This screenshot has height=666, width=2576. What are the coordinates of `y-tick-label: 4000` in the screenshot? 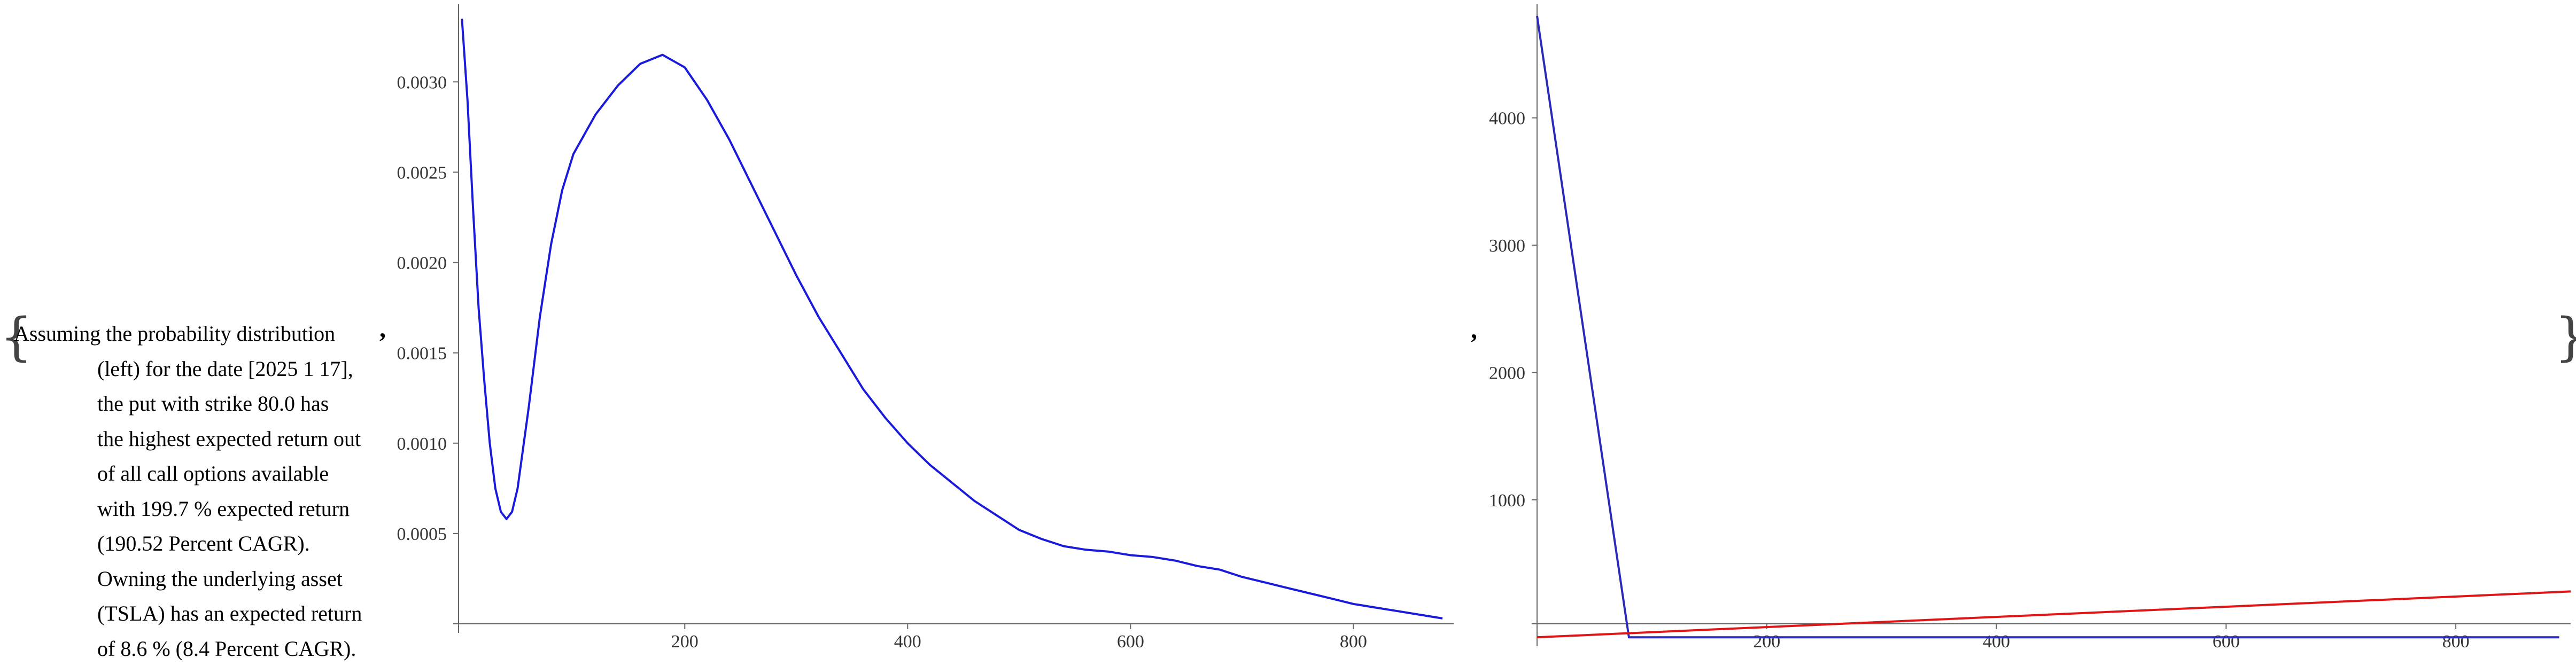 It's located at (1507, 119).